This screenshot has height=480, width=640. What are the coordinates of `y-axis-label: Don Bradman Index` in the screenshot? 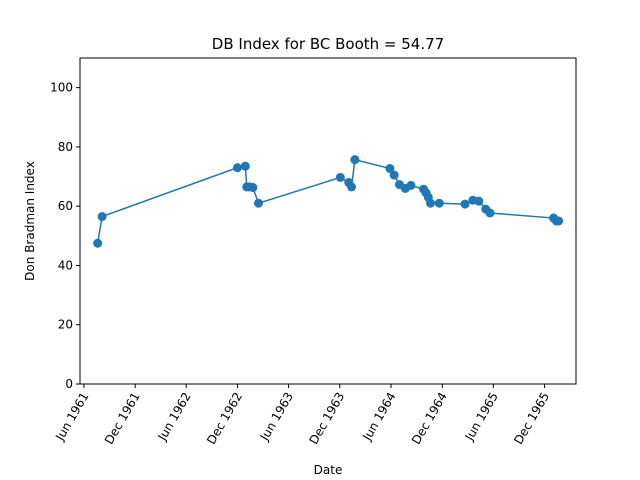 It's located at (30, 221).